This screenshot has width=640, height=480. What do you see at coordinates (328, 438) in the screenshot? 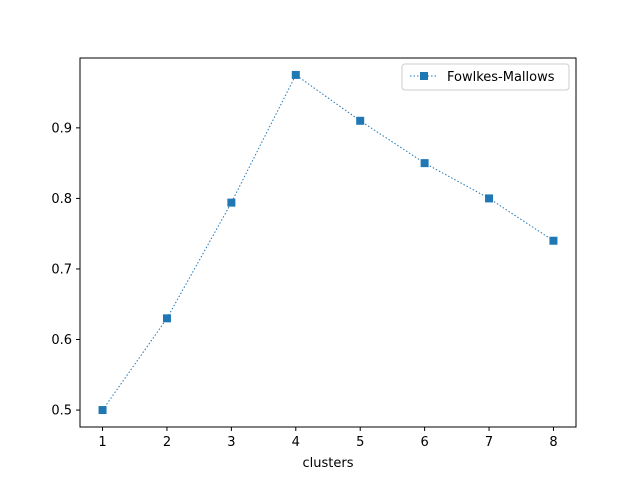
I see `x-axis: 1 2 3 4 5 6 7 8` at bounding box center [328, 438].